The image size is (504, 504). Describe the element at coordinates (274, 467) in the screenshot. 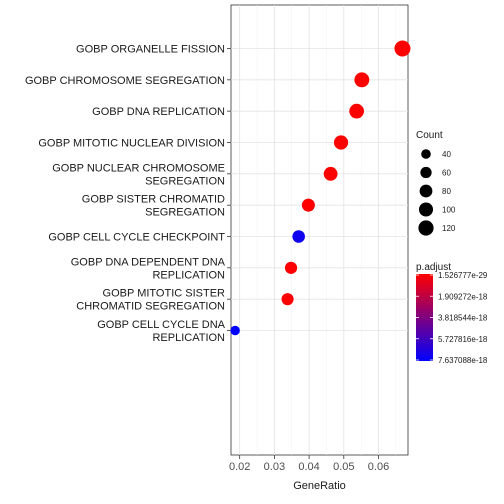

I see `x-tick-label: 0.03` at that location.